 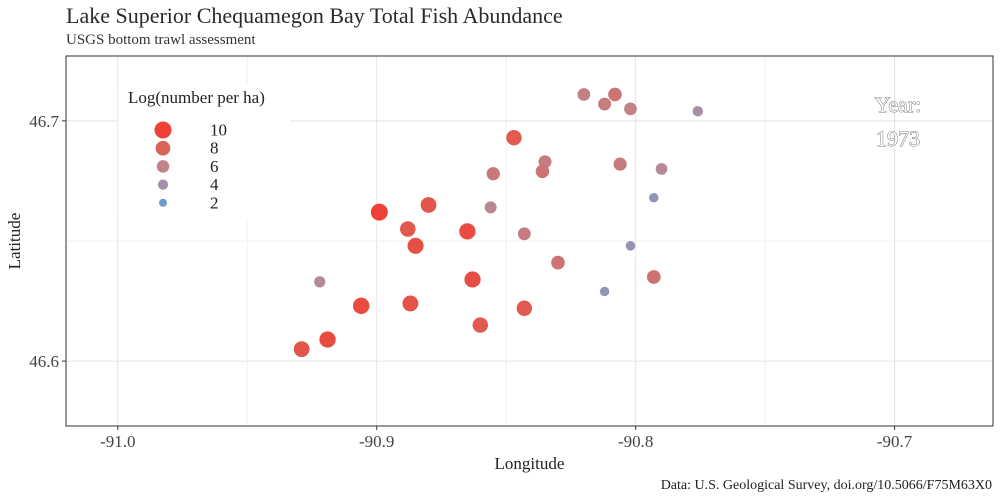 What do you see at coordinates (895, 441) in the screenshot?
I see `x-tick-label: -90.7` at bounding box center [895, 441].